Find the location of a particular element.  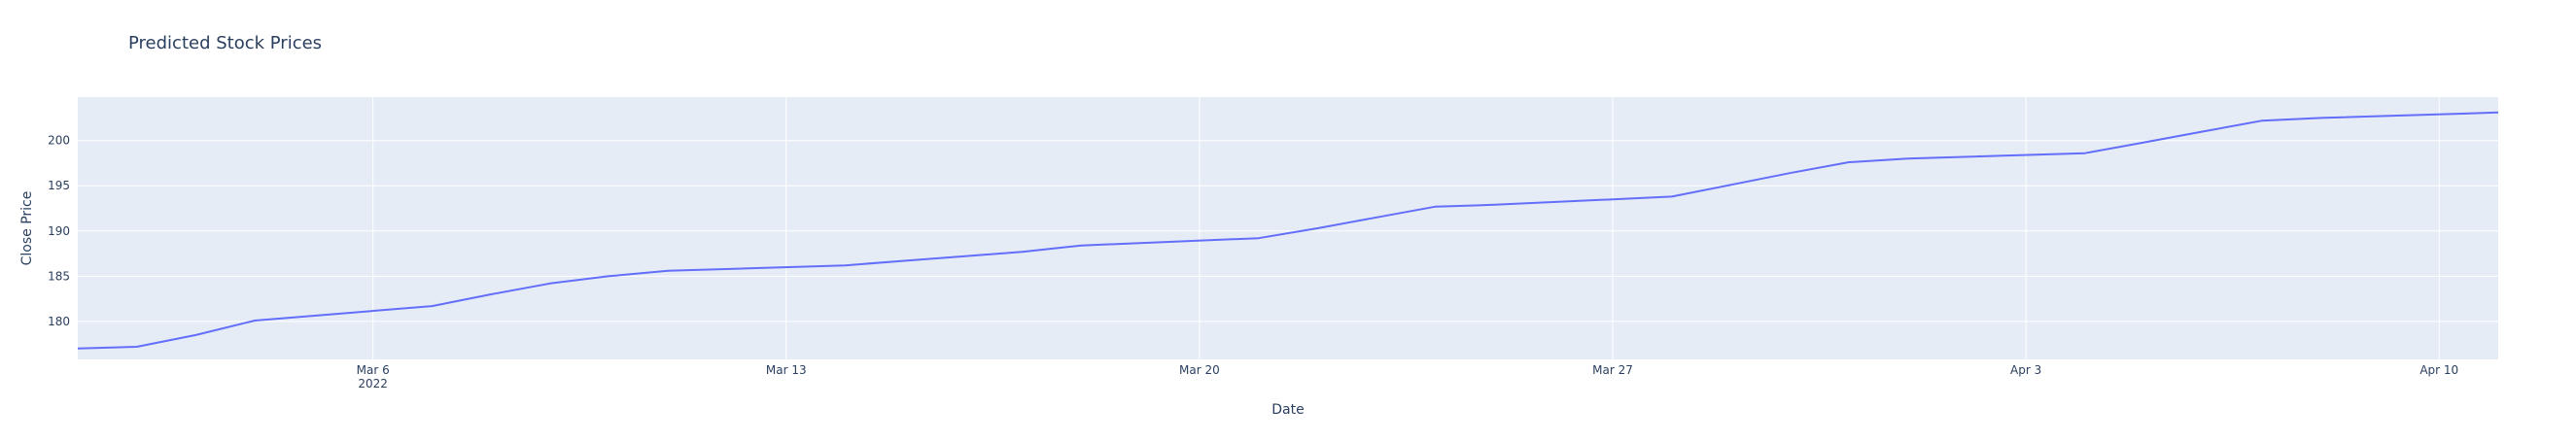

y-axis-title: Close Price is located at coordinates (27, 228).